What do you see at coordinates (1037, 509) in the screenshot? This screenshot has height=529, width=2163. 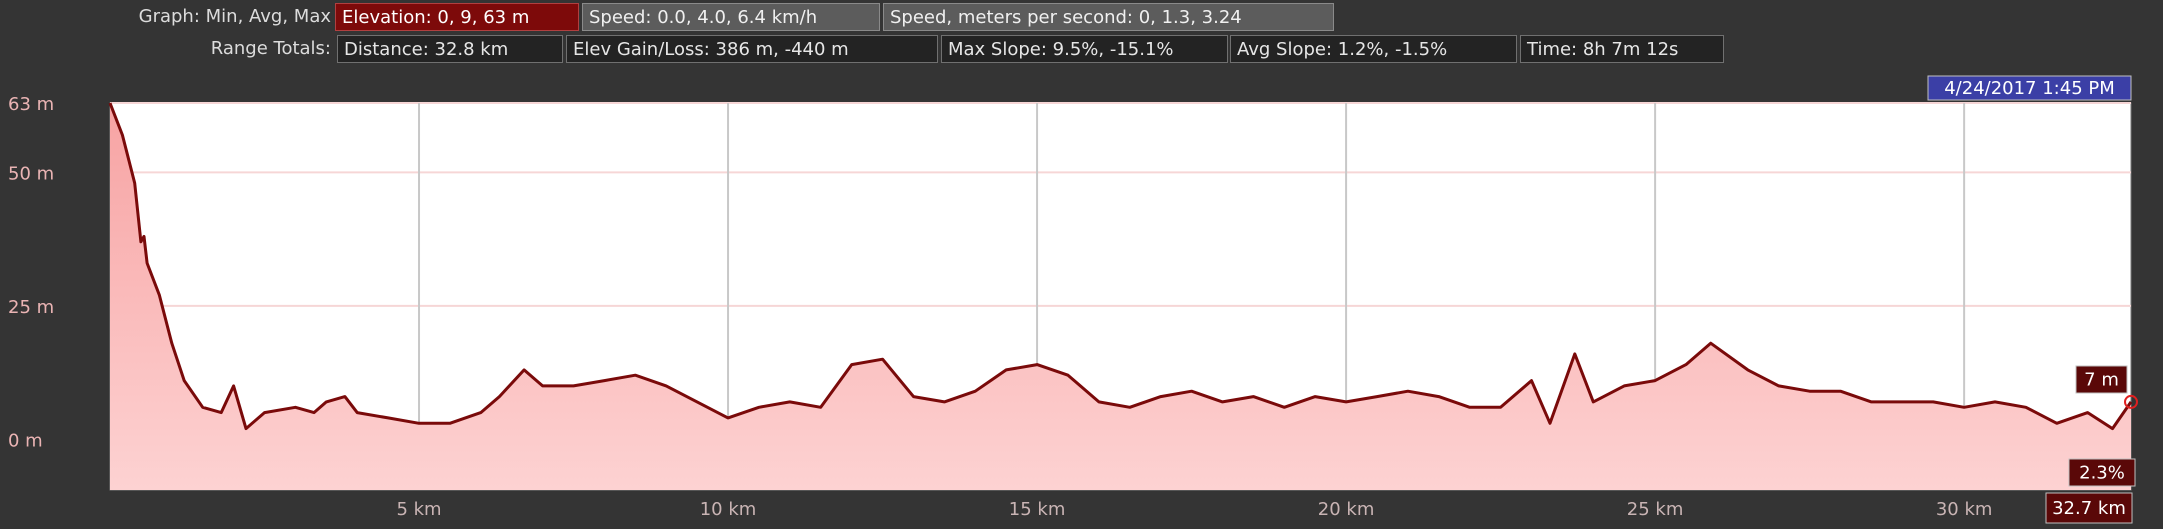 I see `x-tick-label: 15 km` at bounding box center [1037, 509].